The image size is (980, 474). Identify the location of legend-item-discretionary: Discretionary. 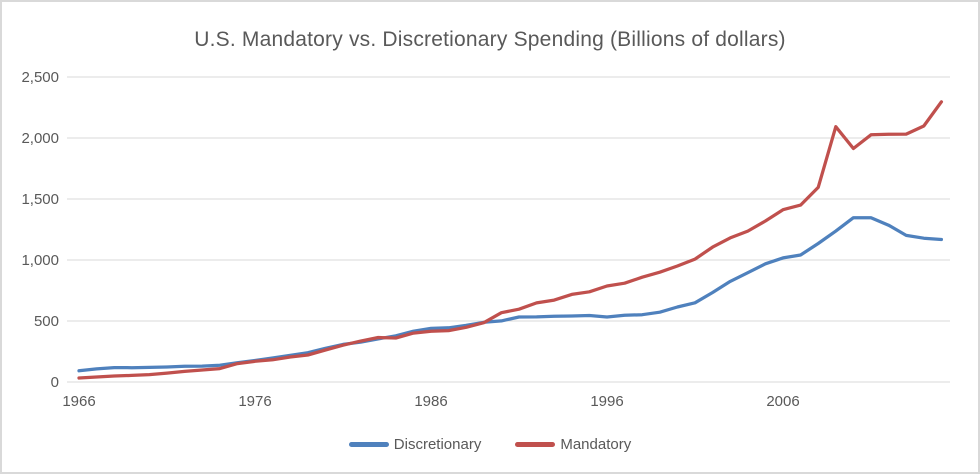
(415, 444).